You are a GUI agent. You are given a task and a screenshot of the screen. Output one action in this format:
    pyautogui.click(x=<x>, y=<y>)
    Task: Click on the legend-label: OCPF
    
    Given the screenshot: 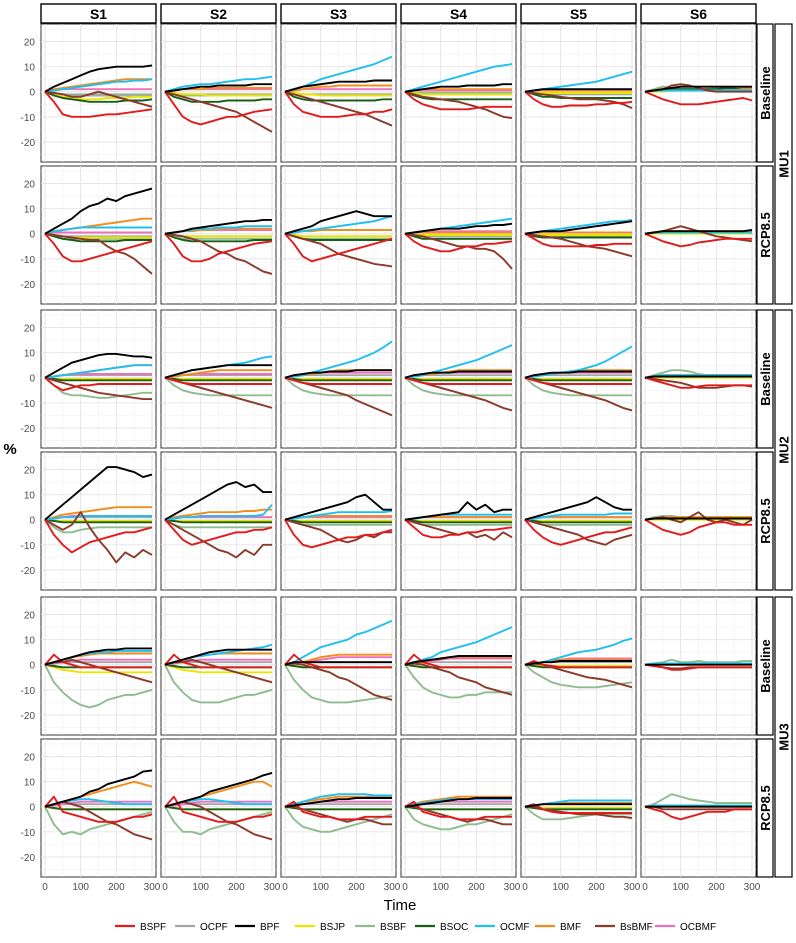 What is the action you would take?
    pyautogui.click(x=214, y=927)
    